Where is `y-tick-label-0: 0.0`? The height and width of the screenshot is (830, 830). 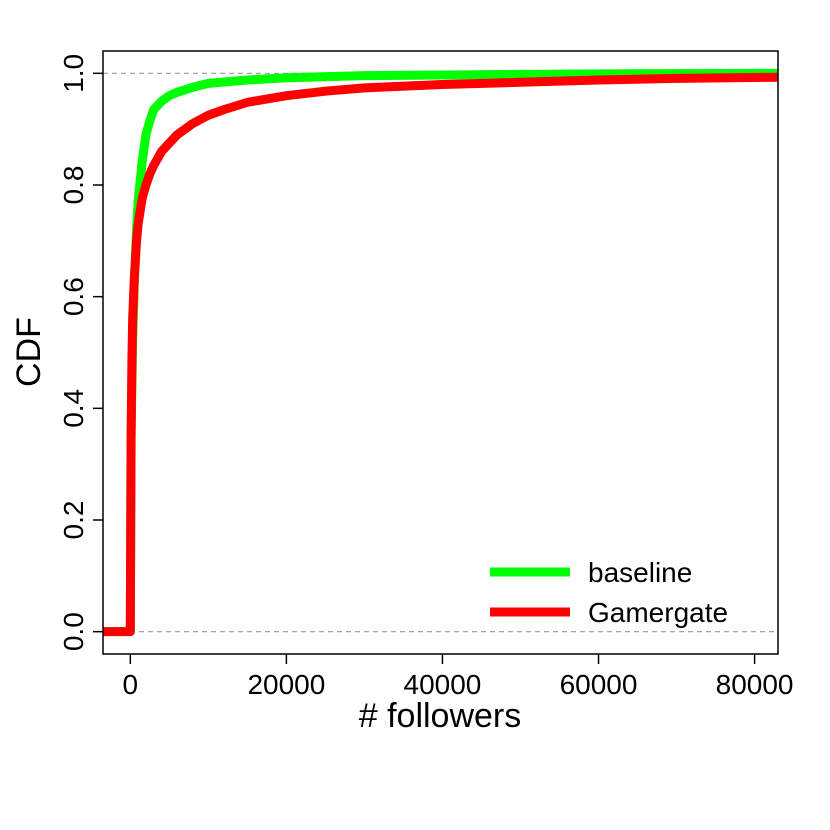
y-tick-label-0: 0.0 is located at coordinates (73, 631).